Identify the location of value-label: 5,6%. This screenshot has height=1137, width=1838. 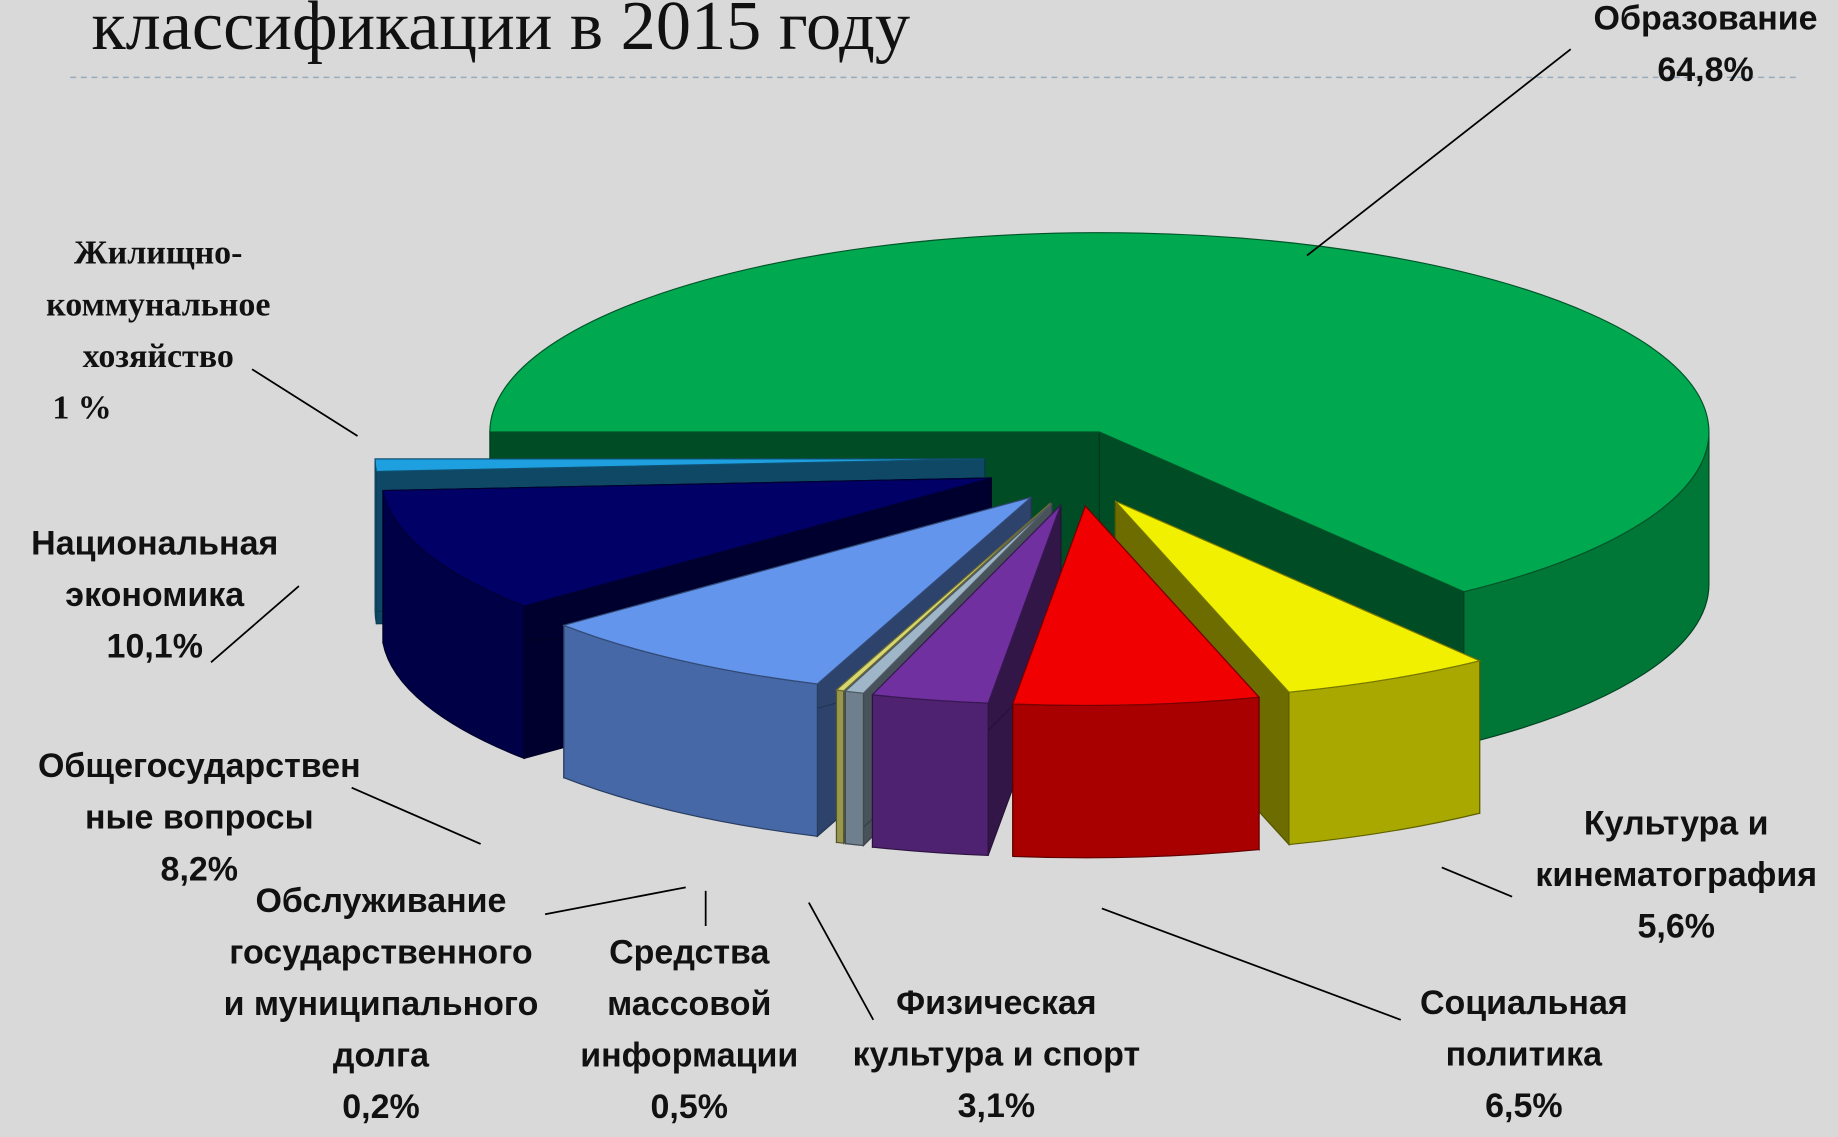
(1675, 927).